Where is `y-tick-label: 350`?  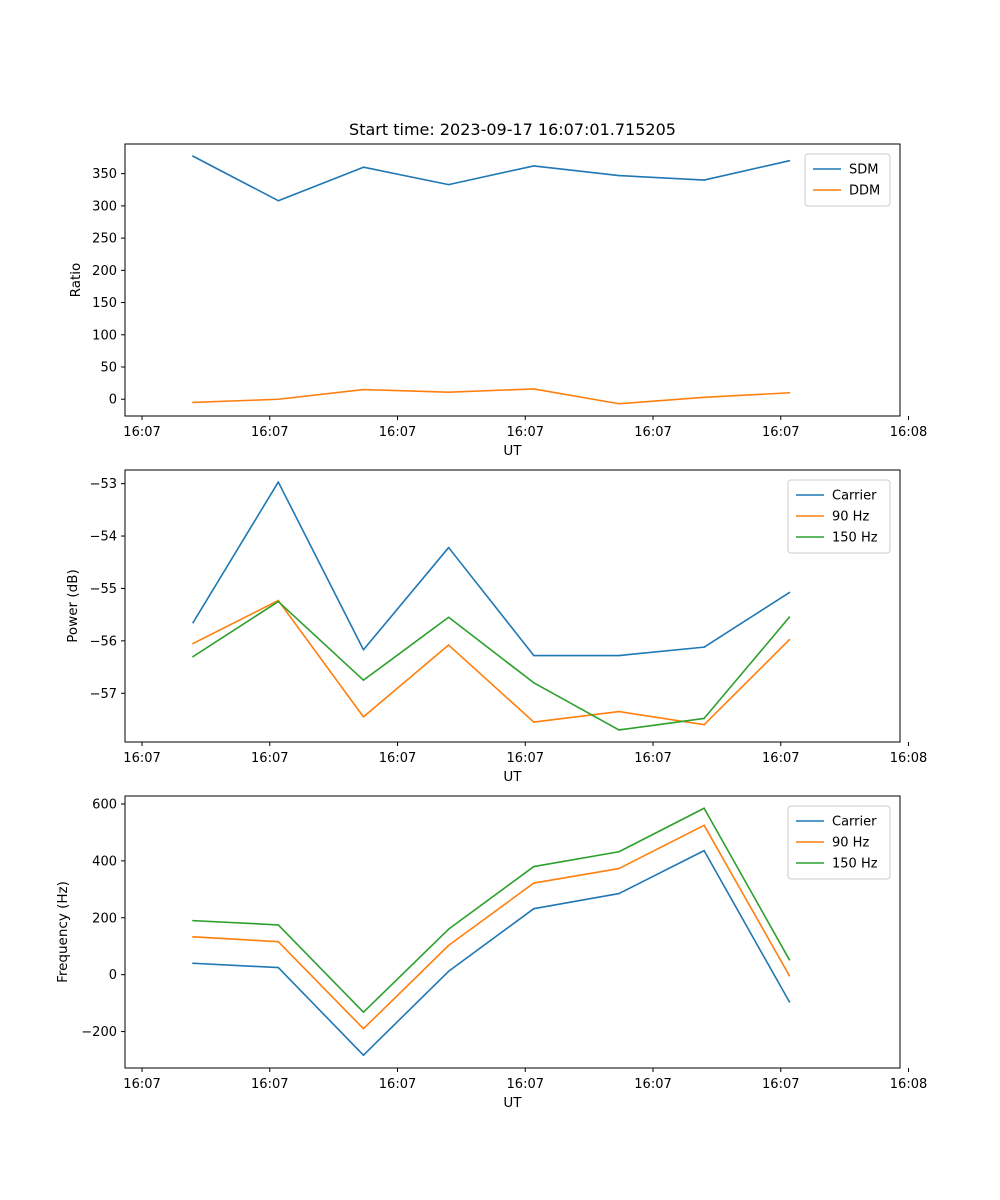
y-tick-label: 350 is located at coordinates (104, 174).